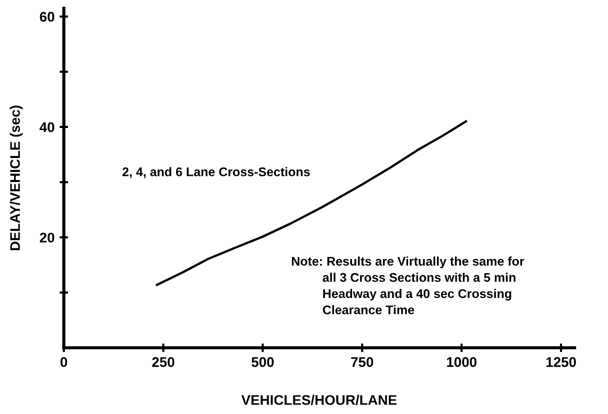 This screenshot has height=414, width=608. Describe the element at coordinates (362, 362) in the screenshot. I see `x-tick-label: 750` at that location.